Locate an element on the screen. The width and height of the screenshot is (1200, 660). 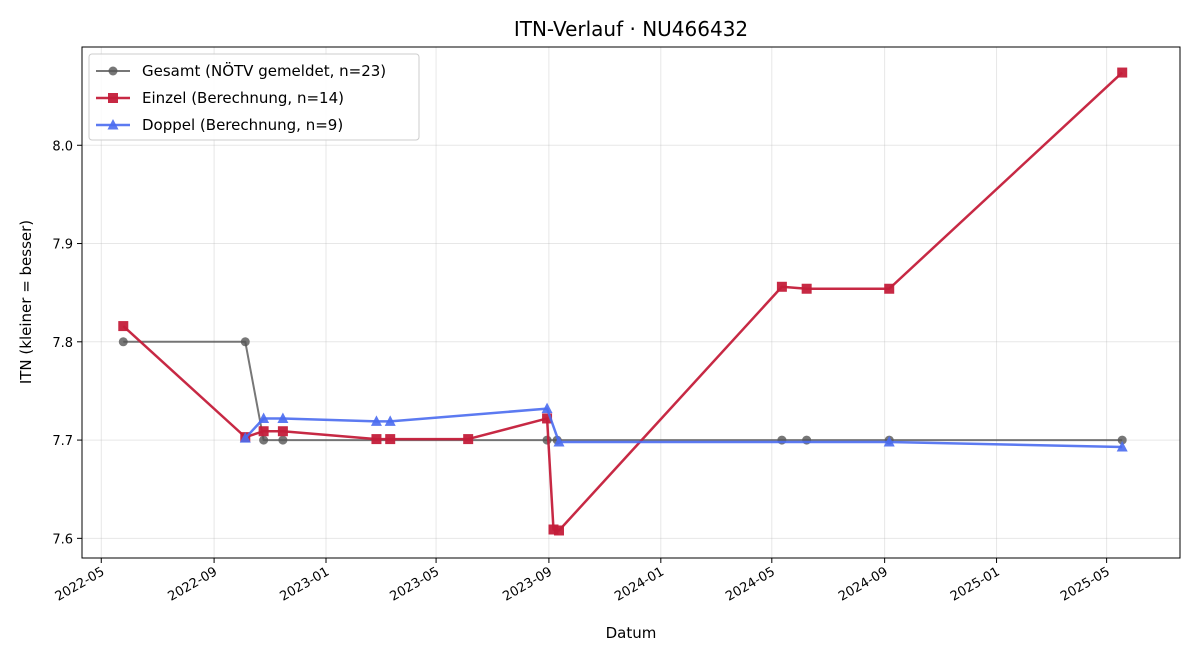
y-tick-label: 7.6 is located at coordinates (62, 539).